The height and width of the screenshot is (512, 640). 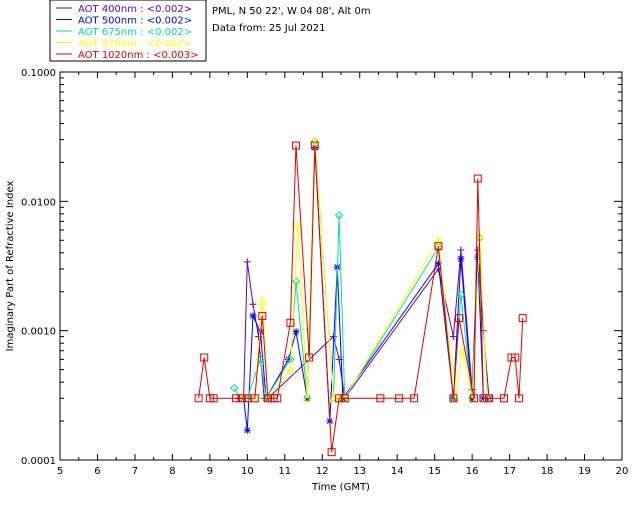 What do you see at coordinates (138, 55) in the screenshot?
I see `legend-entry: AOT 1020nm : <0.003>` at bounding box center [138, 55].